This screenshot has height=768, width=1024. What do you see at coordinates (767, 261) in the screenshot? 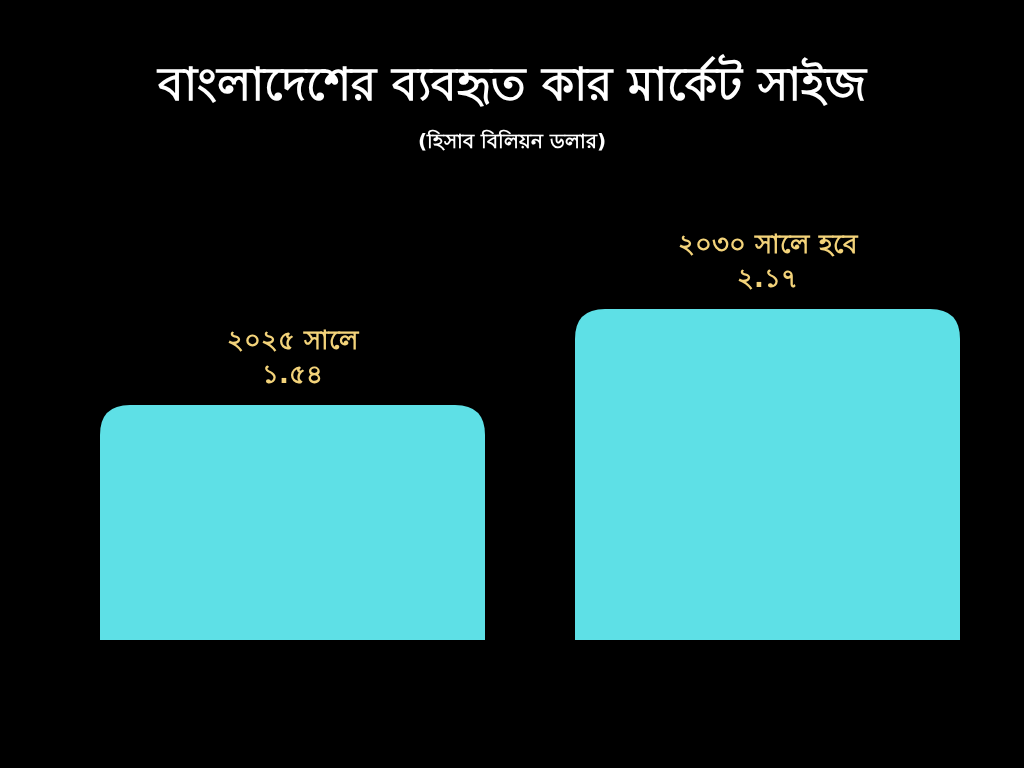
I see `value-label: ২০৩০ সালে হবে ২.১৭` at bounding box center [767, 261].